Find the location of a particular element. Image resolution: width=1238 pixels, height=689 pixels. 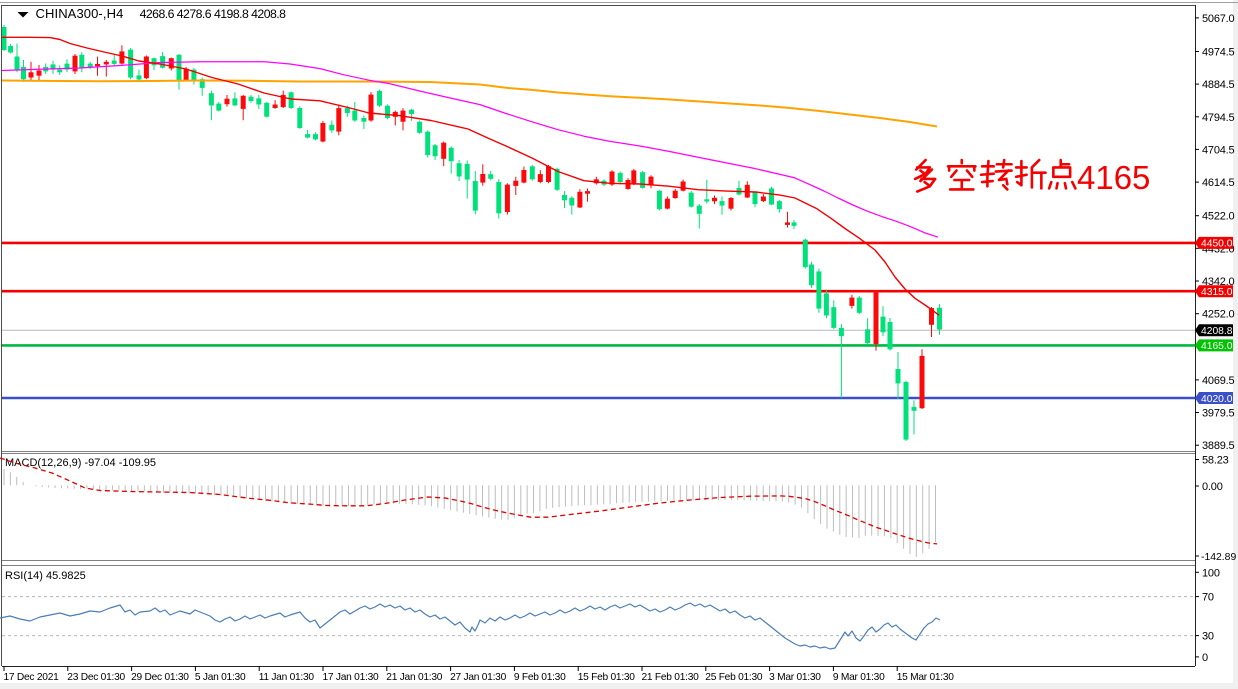

svg-text: 15 Mar 01:30 is located at coordinates (926, 677).